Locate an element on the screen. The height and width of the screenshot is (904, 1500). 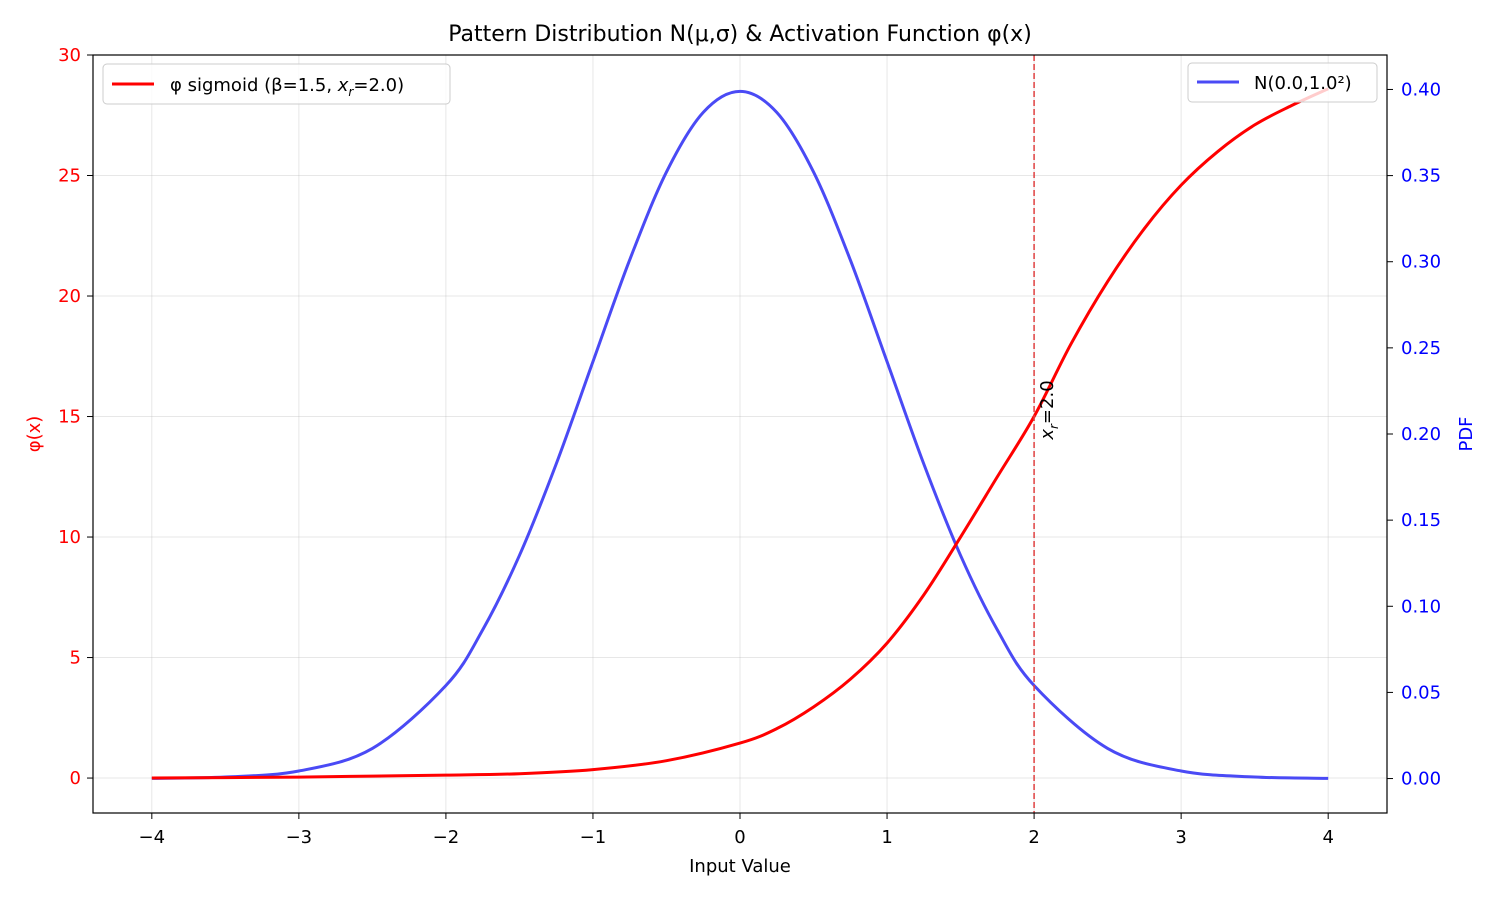
y-right-tick-label: 0.20 is located at coordinates (1421, 434).